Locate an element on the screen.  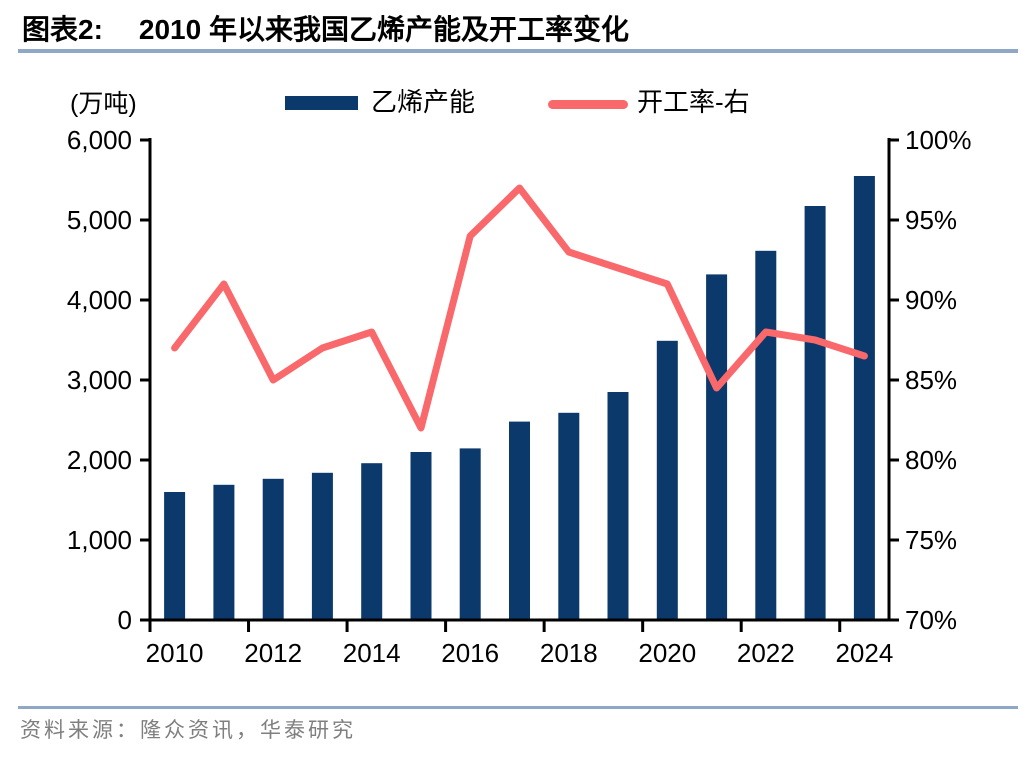
x-axis-tick-label: 2022 is located at coordinates (766, 653).